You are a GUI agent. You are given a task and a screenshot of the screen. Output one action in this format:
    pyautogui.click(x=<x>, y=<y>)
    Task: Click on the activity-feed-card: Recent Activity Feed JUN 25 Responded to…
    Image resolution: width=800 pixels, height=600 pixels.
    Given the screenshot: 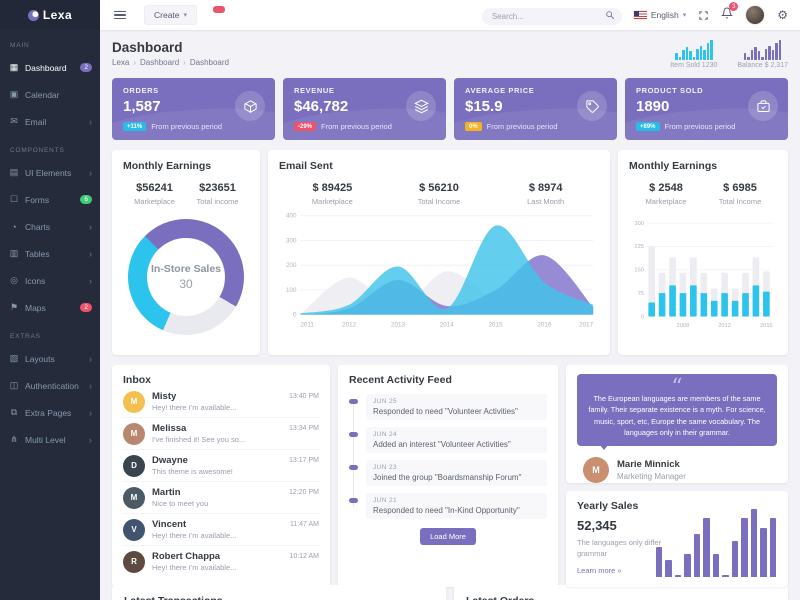 What is the action you would take?
    pyautogui.click(x=448, y=476)
    